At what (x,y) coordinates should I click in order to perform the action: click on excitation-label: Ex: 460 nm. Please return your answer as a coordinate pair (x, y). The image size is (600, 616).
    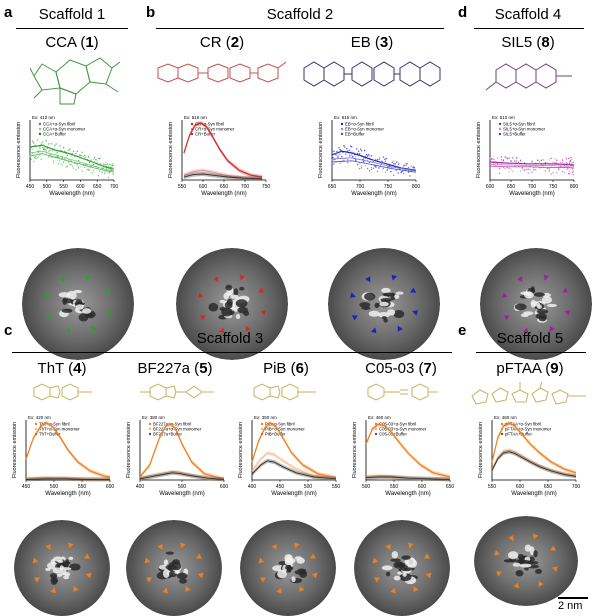
    Looking at the image, I should click on (379, 417).